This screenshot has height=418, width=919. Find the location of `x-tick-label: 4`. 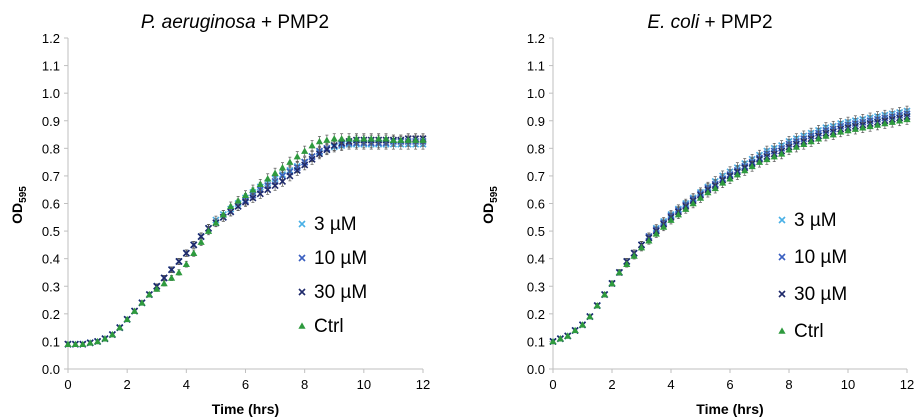

x-tick-label: 4 is located at coordinates (186, 384).